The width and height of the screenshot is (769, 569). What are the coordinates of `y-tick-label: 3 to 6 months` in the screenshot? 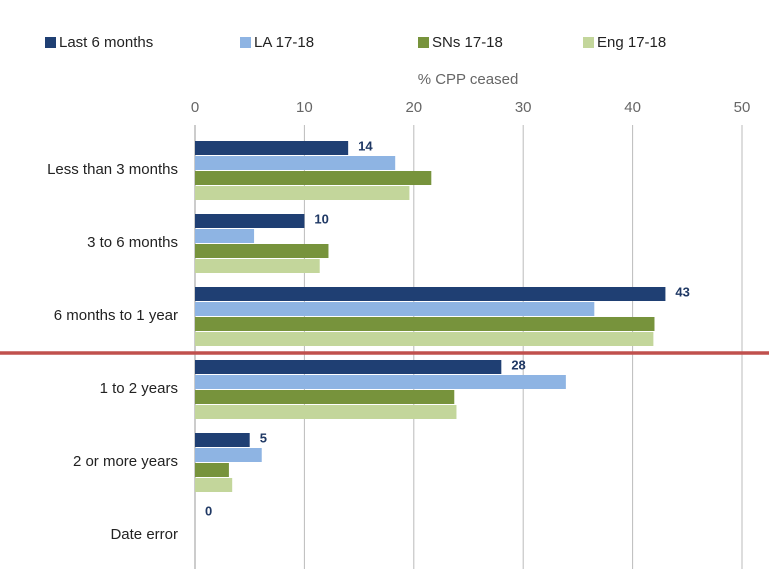 It's located at (132, 242).